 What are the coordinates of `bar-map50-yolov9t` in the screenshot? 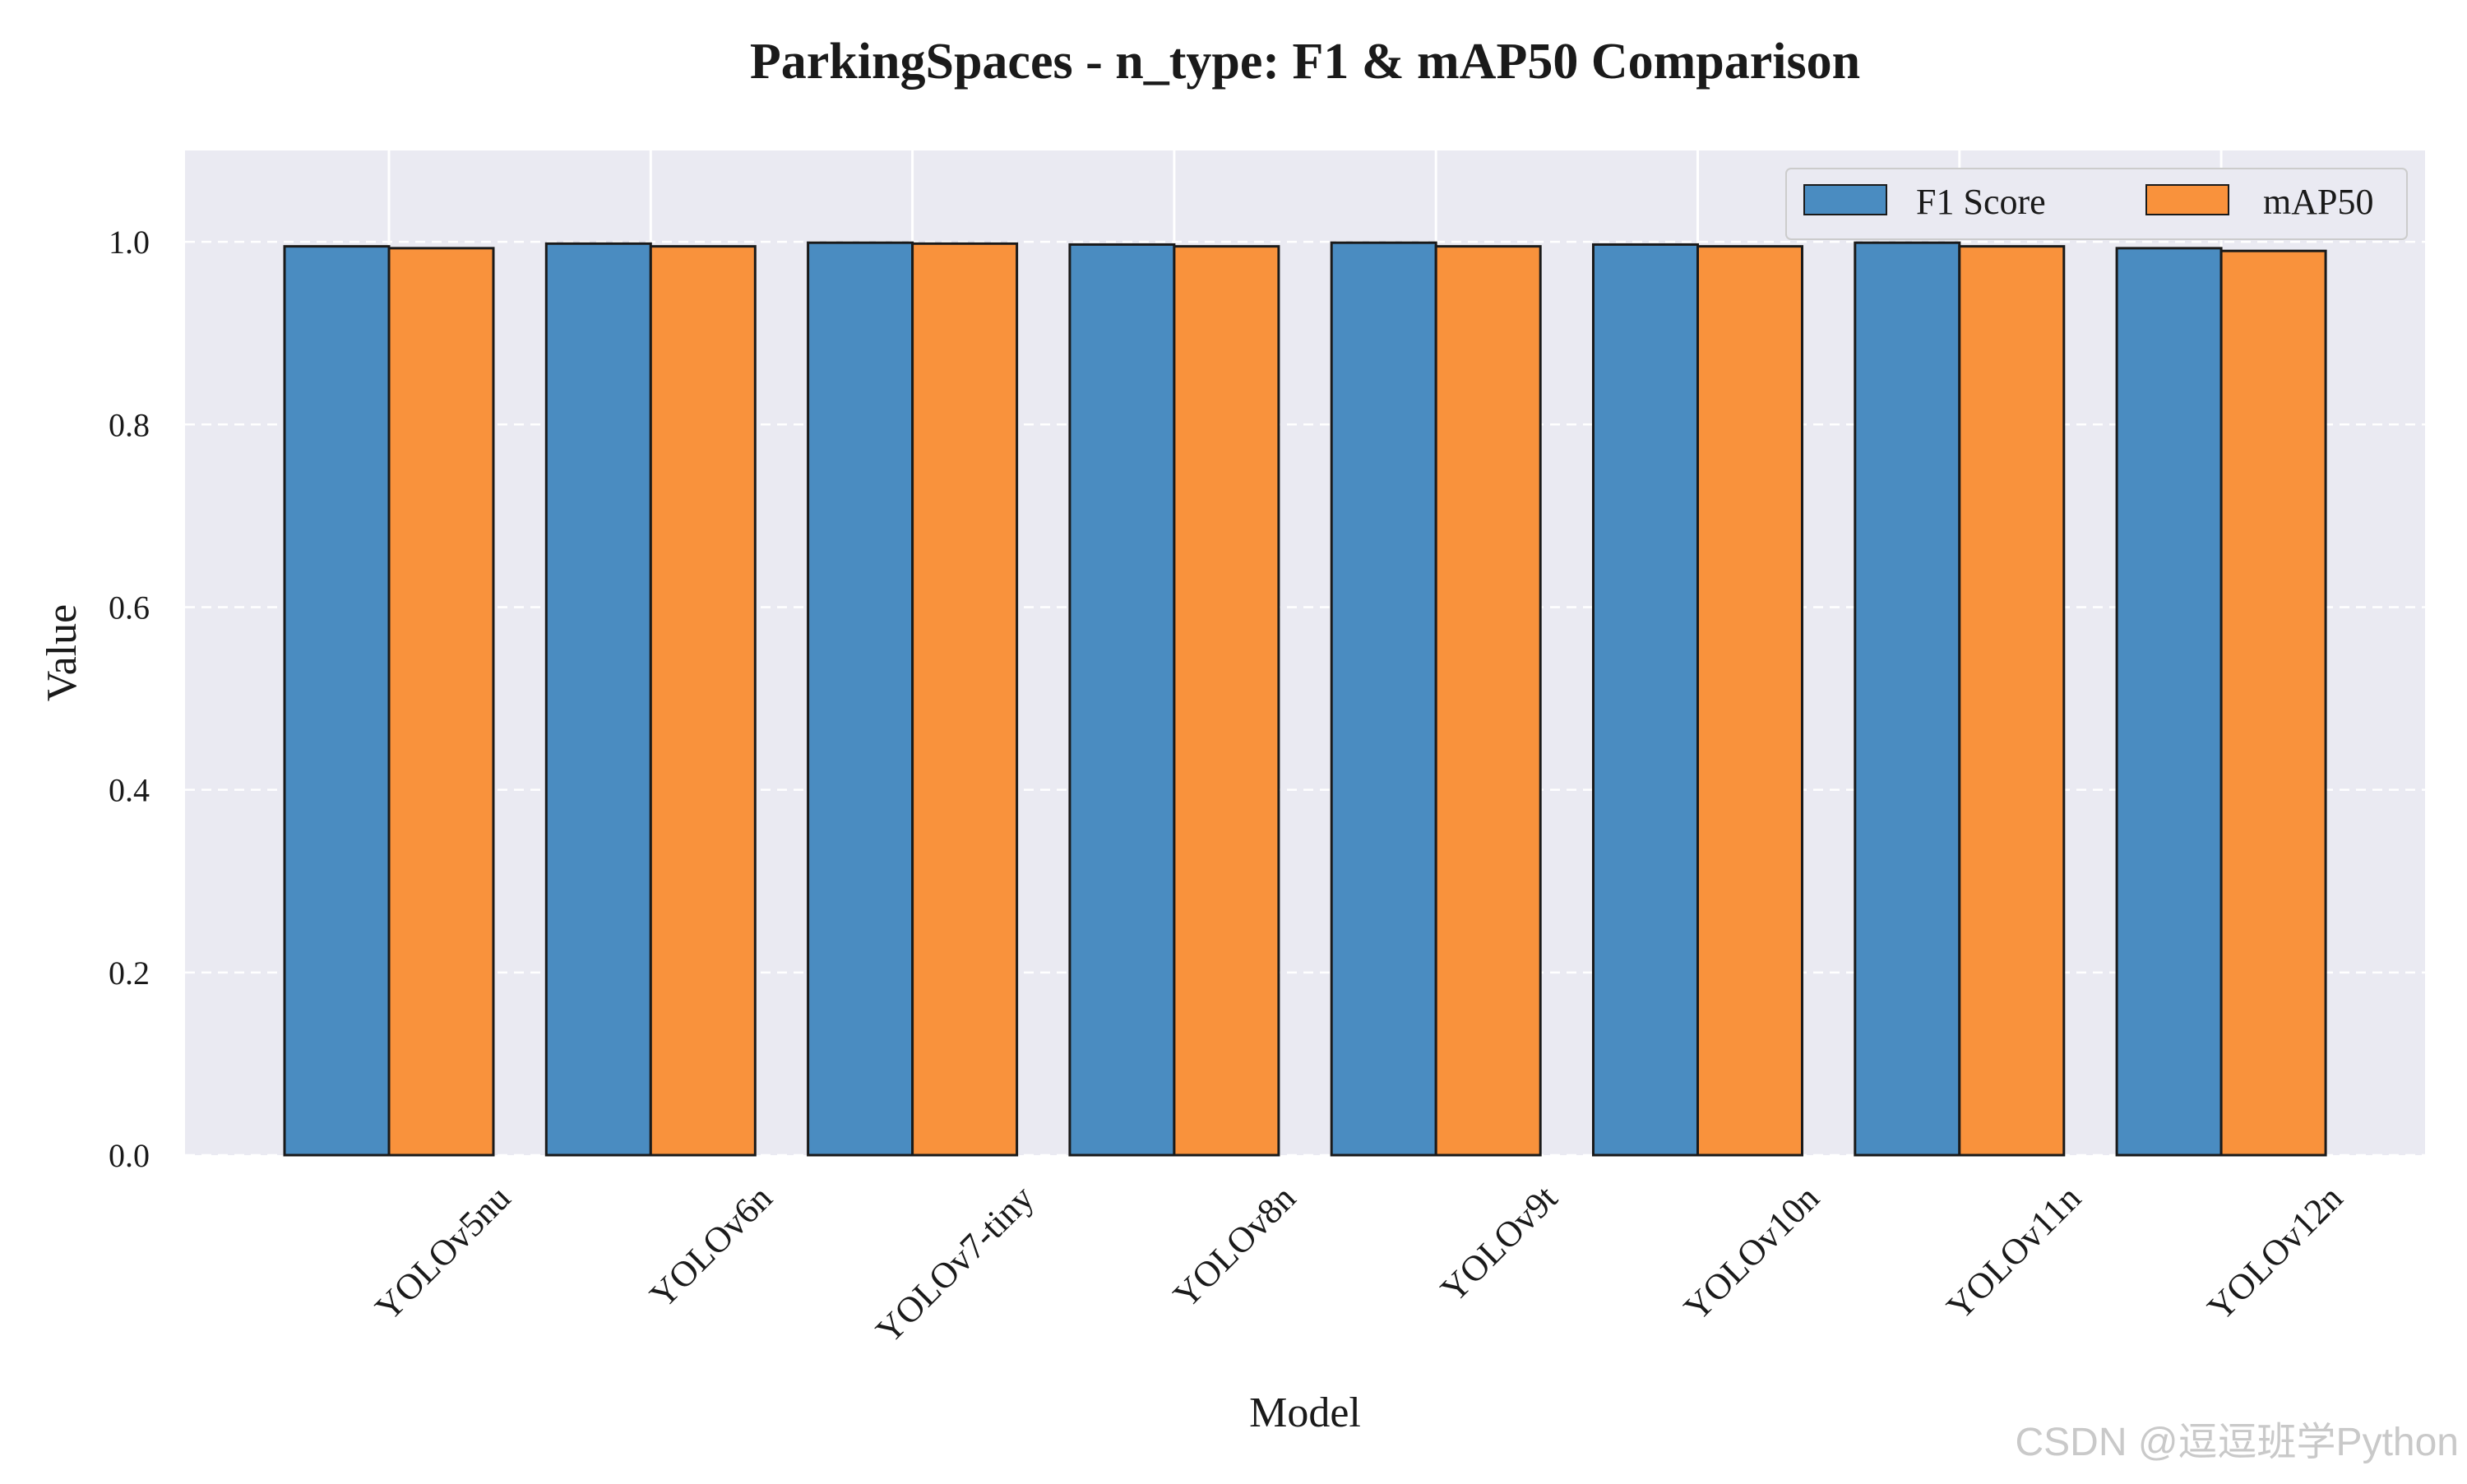 It's located at (1488, 701).